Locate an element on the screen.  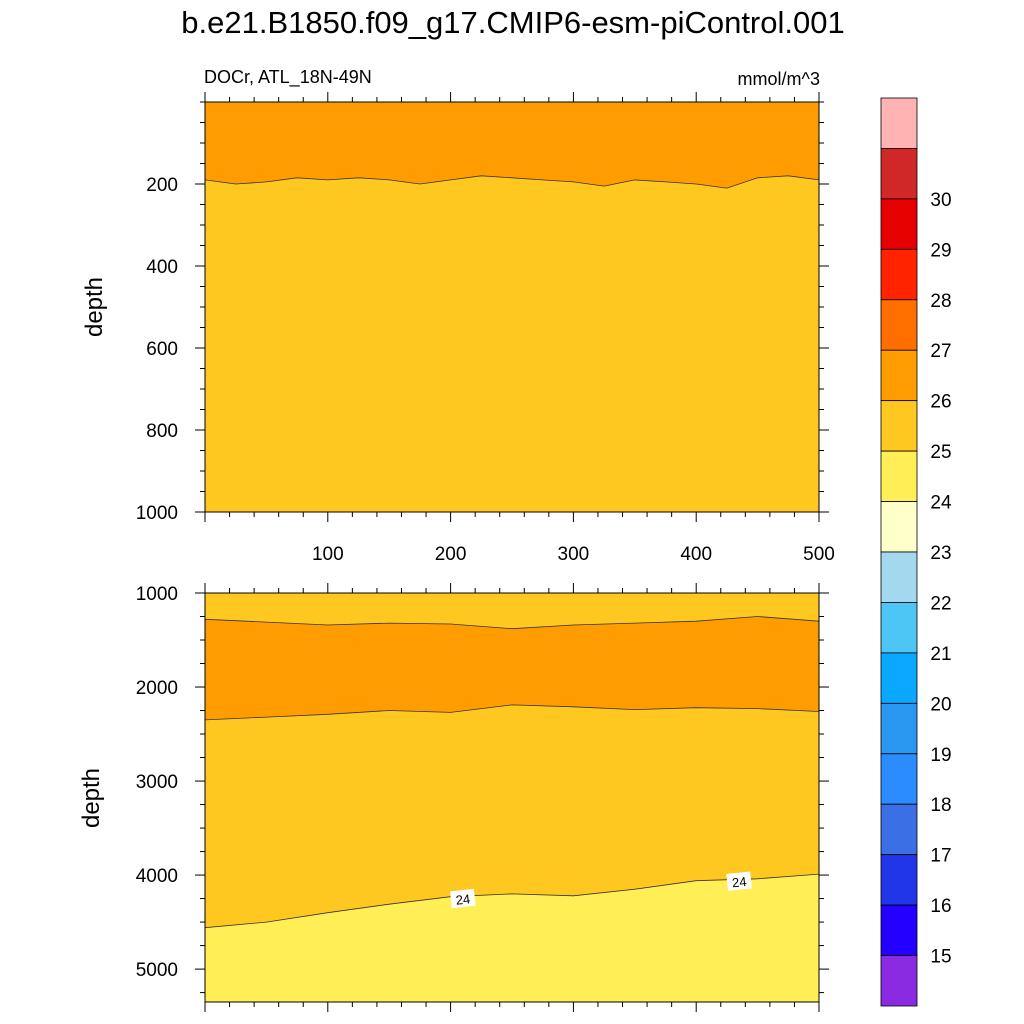
x-tick-label: 200 is located at coordinates (451, 554).